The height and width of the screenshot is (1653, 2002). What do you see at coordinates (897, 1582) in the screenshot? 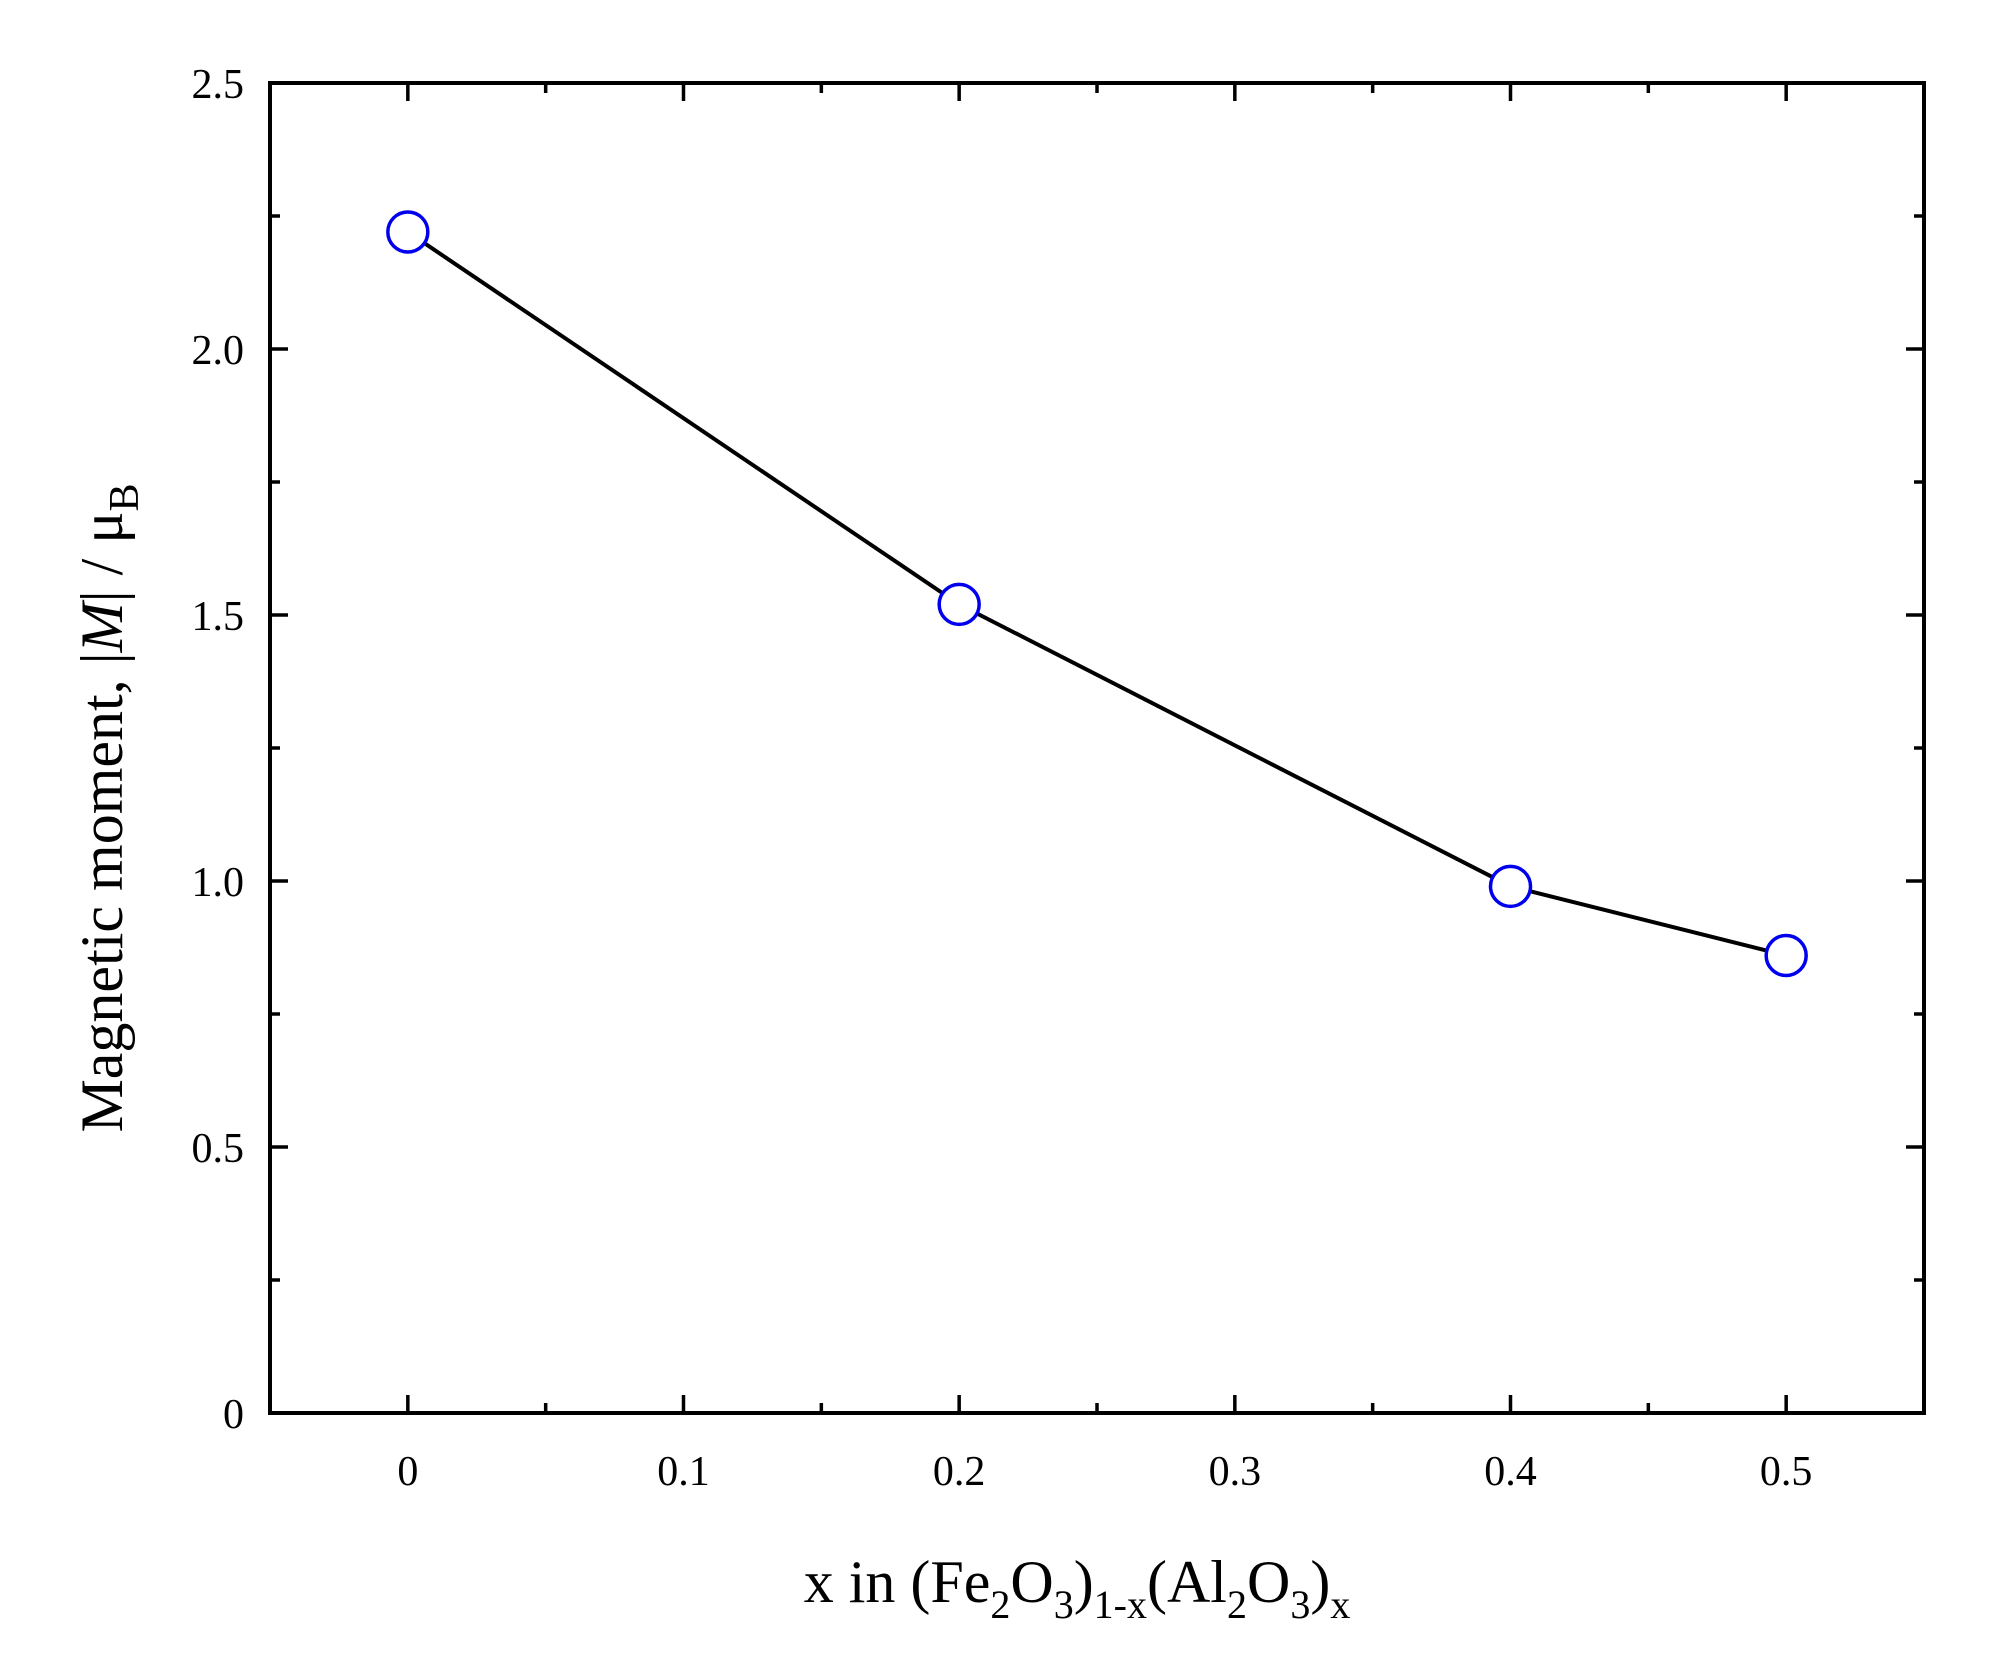
I see `x-axis-title-part: x in (Fe` at bounding box center [897, 1582].